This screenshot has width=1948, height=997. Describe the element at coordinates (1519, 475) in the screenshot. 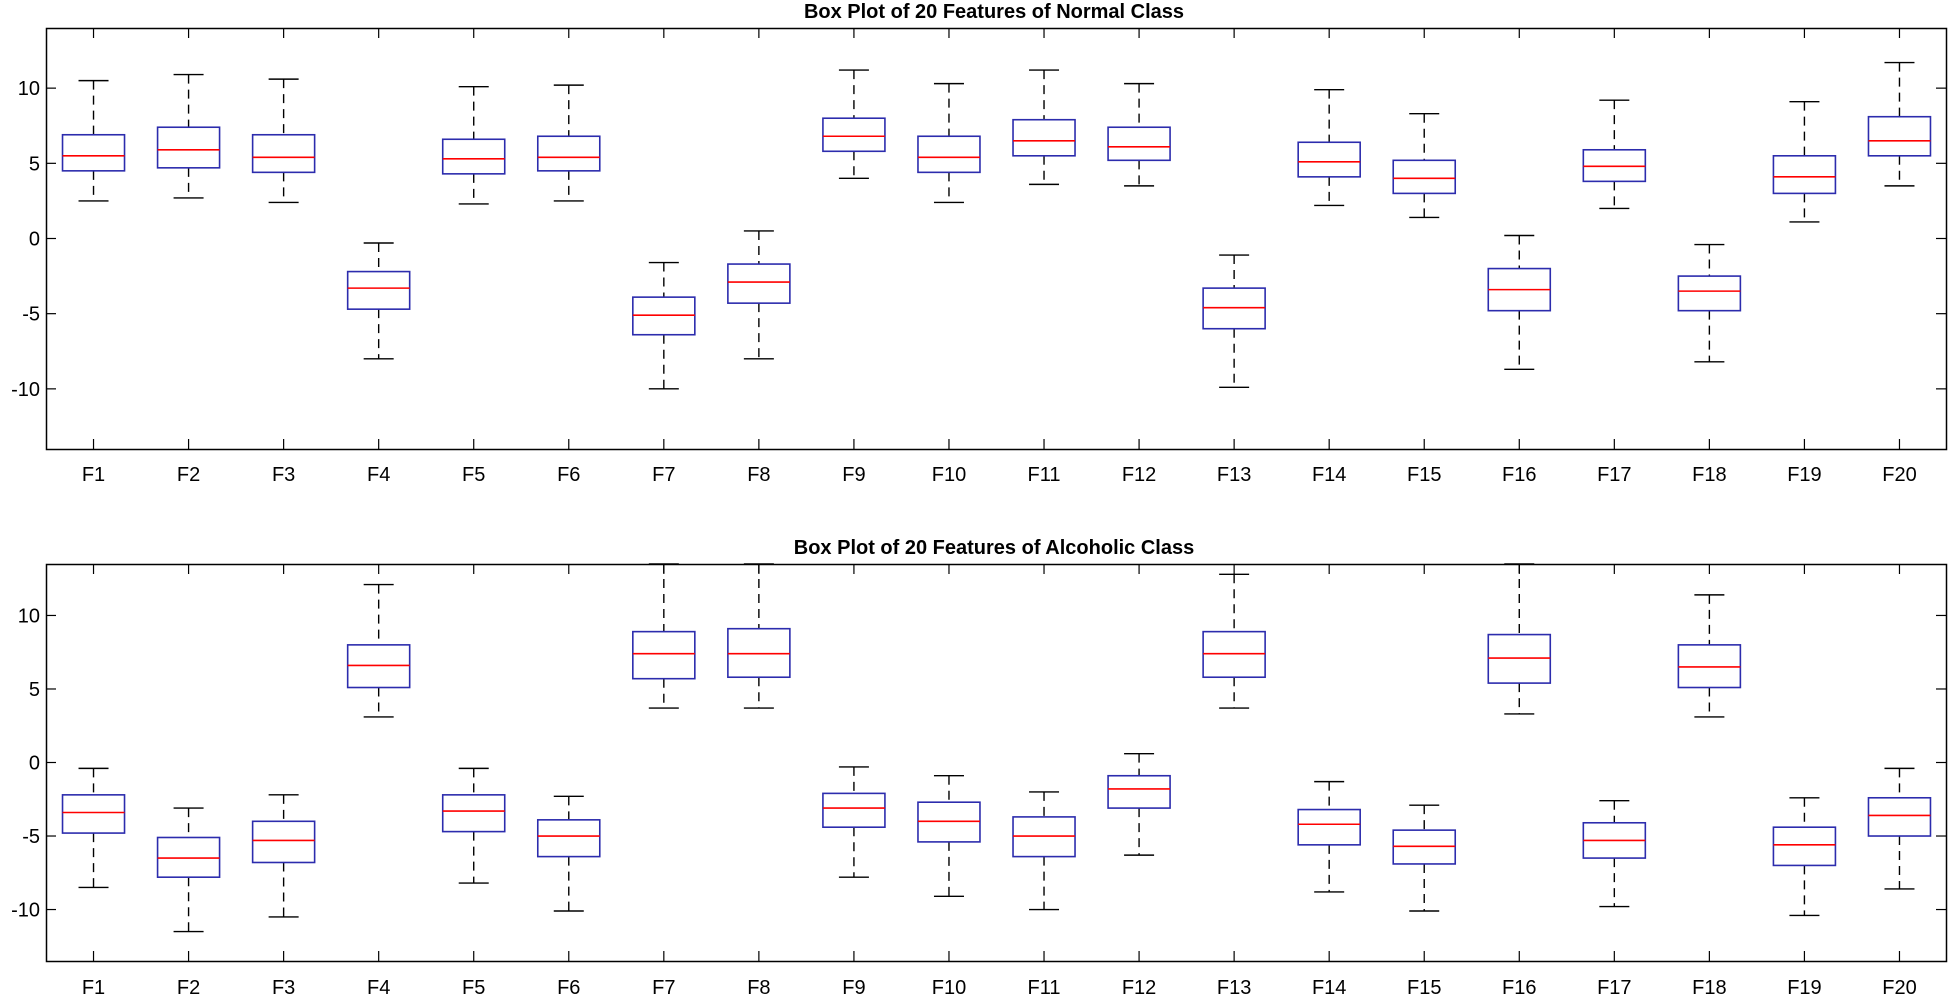

I see `x-tick-label: F16` at that location.